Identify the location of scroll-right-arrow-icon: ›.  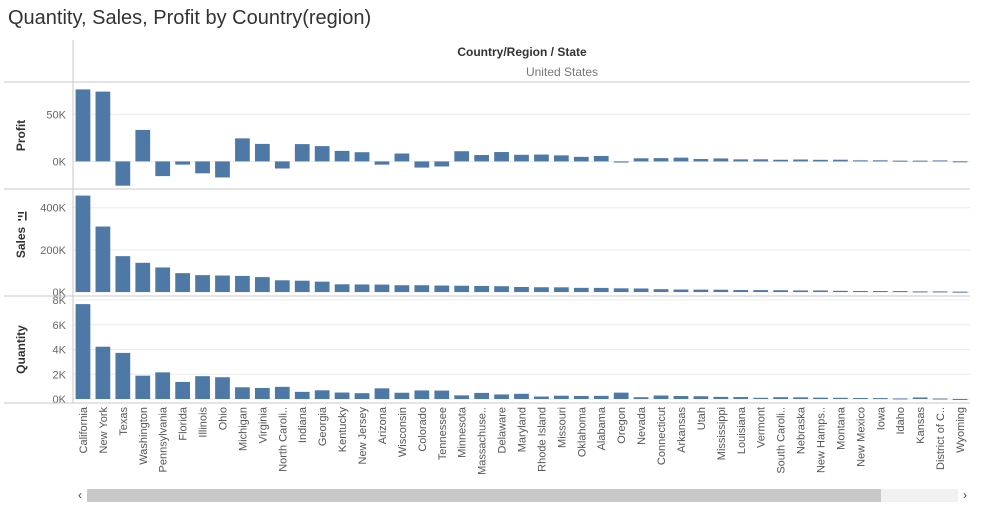
(965, 495).